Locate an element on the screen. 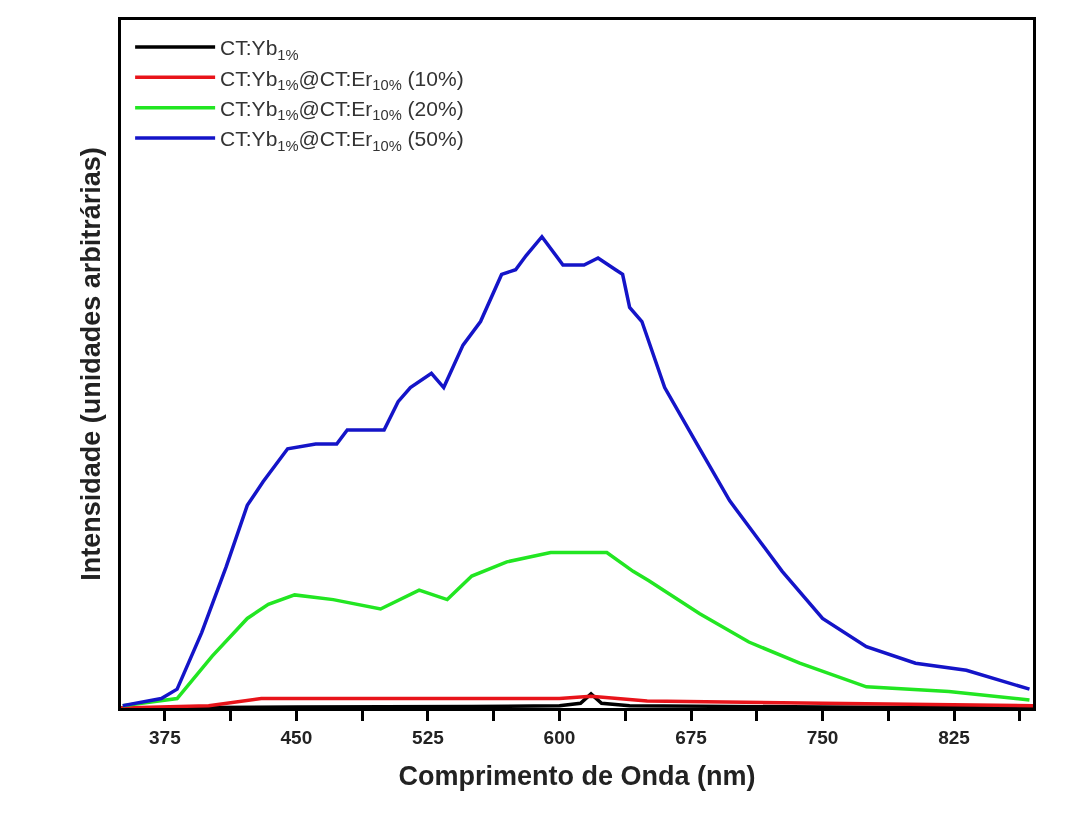 The height and width of the screenshot is (838, 1071). x-tick-label: 450 is located at coordinates (296, 737).